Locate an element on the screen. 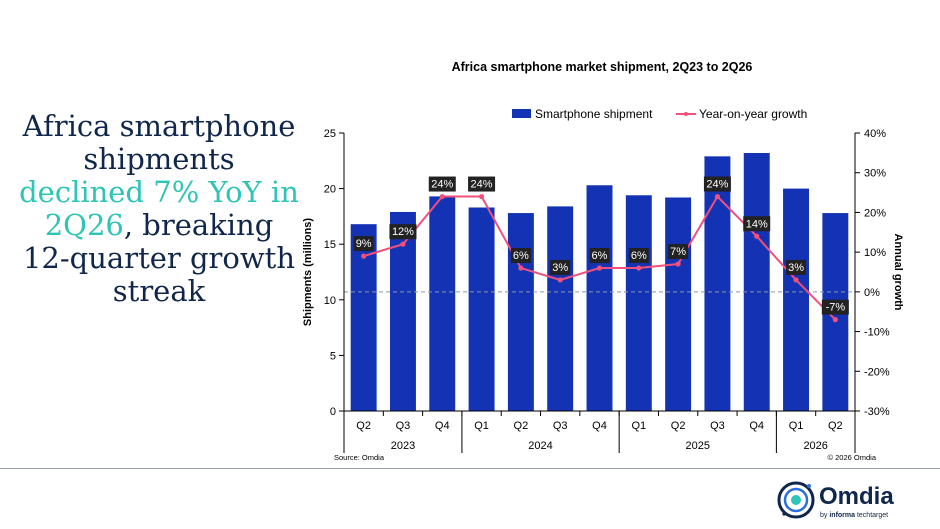 This screenshot has height=529, width=940. growth-data-label: -7% is located at coordinates (836, 308).